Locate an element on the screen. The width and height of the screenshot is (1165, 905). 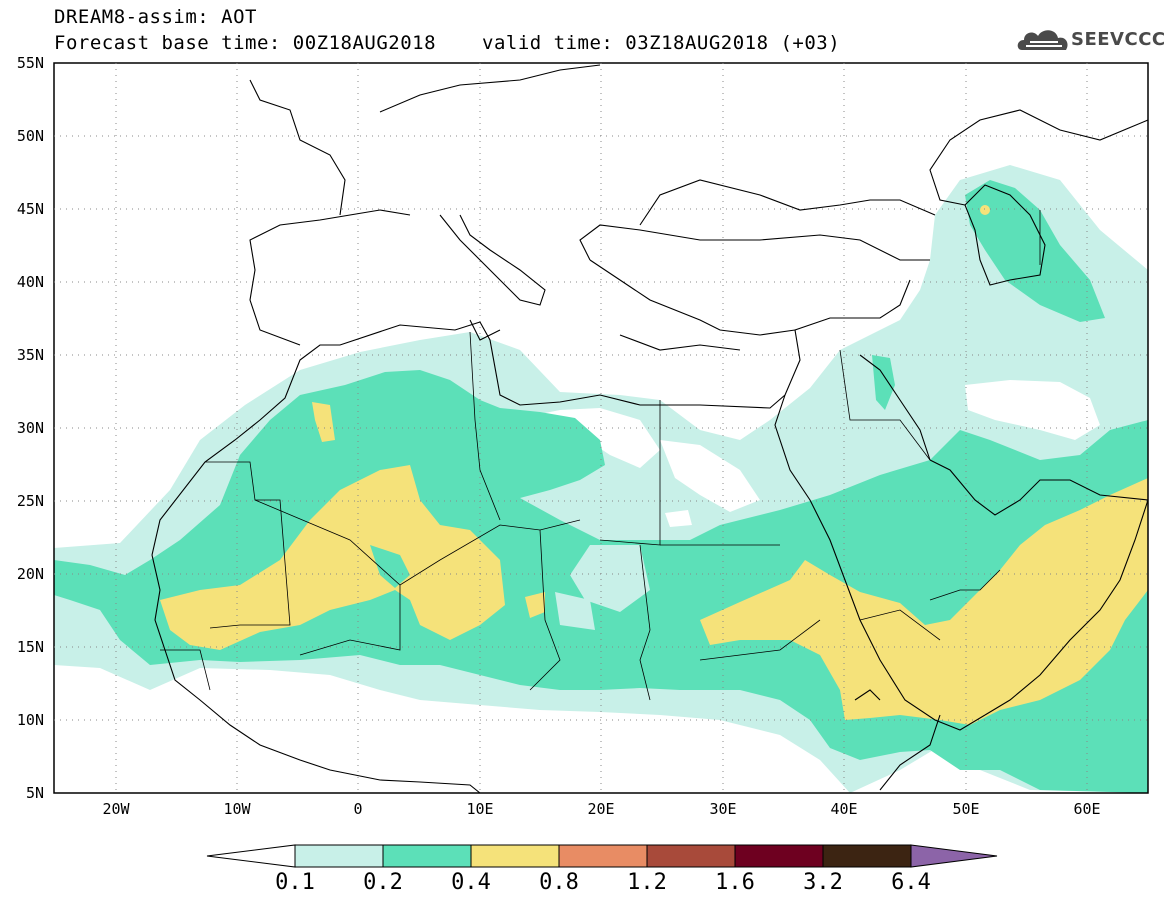
colorbar-label: 1.6 is located at coordinates (735, 882).